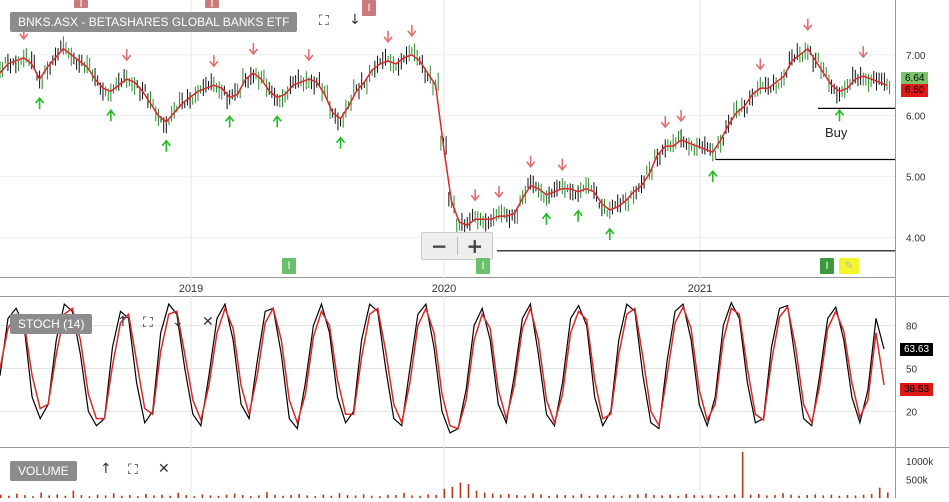 Image resolution: width=949 pixels, height=502 pixels. I want to click on price-panel-title: BNKS.ASX - BETASHARES GLOBAL BANKS ETF, so click(154, 22).